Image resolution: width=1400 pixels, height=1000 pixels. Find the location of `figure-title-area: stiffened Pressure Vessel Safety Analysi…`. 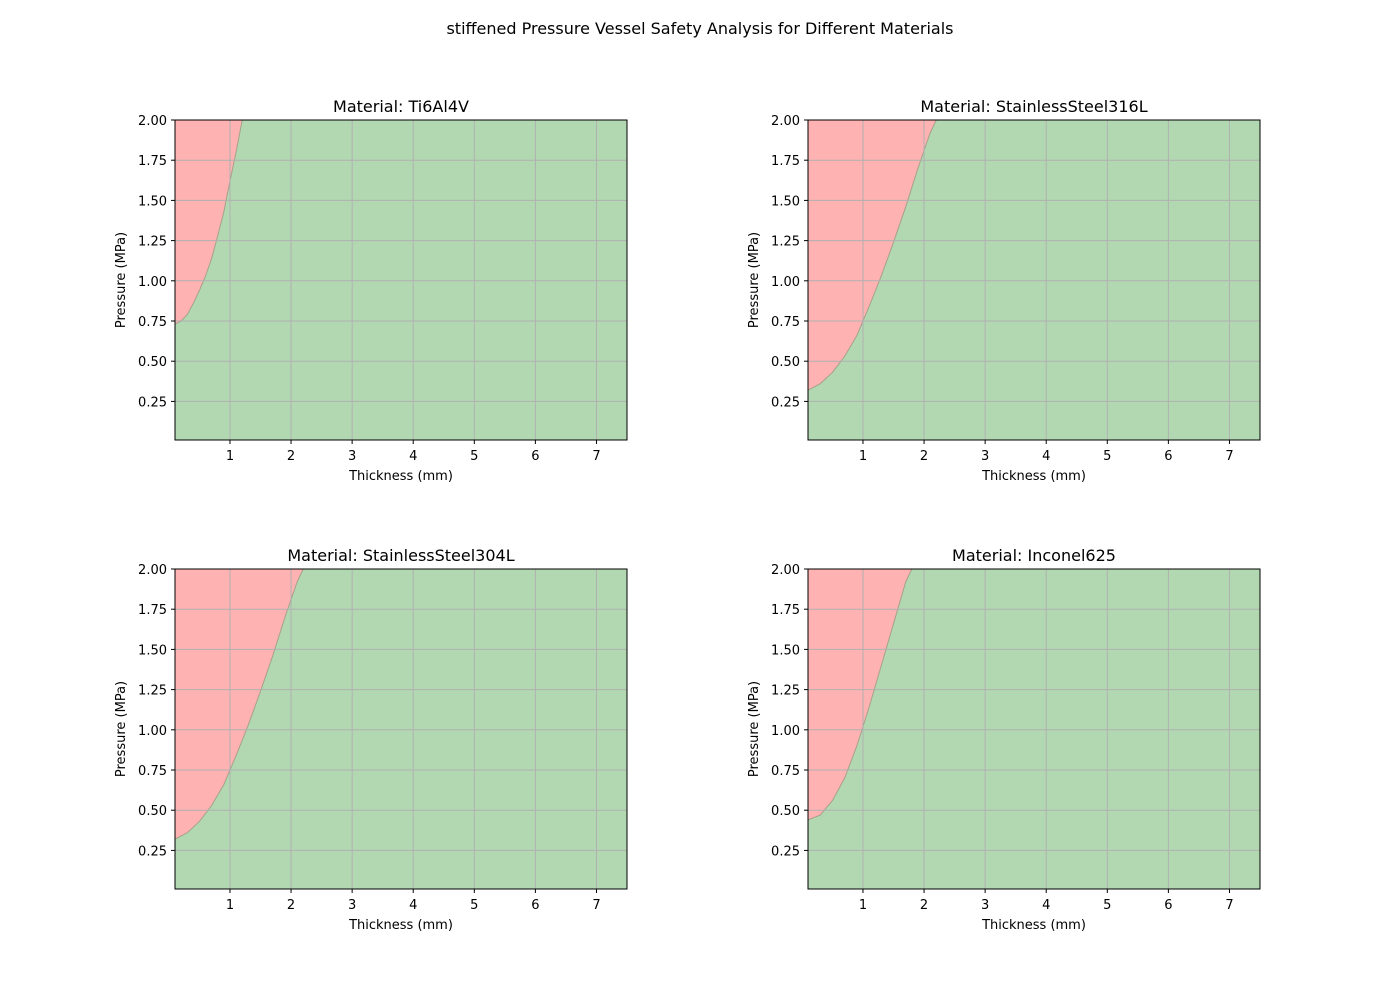

figure-title-area: stiffened Pressure Vessel Safety Analysi… is located at coordinates (699, 28).